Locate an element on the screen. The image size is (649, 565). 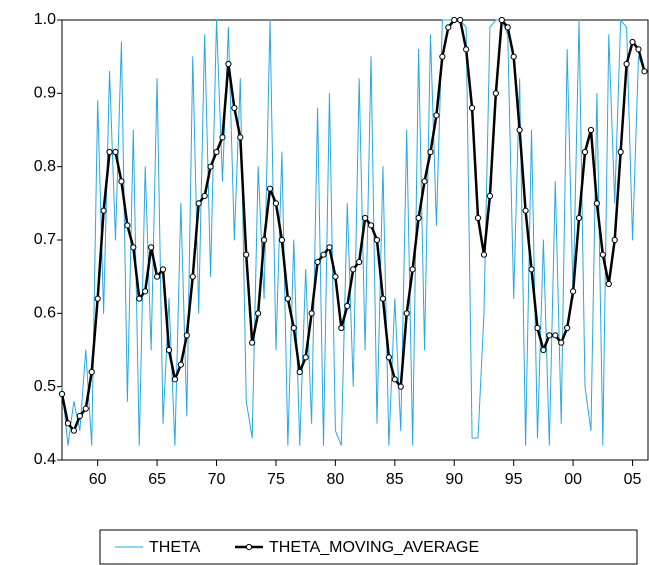
x-tick-label: 95 is located at coordinates (514, 479).